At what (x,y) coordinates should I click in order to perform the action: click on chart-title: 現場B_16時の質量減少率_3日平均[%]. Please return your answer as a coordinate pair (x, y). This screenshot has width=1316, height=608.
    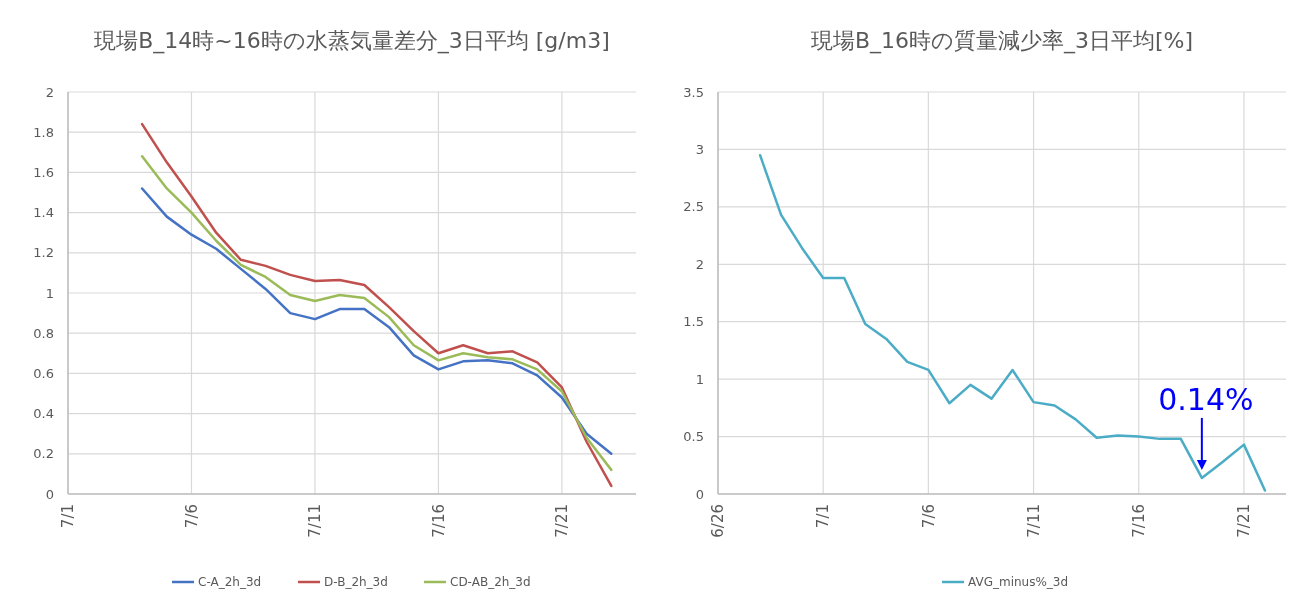
    Looking at the image, I should click on (1002, 41).